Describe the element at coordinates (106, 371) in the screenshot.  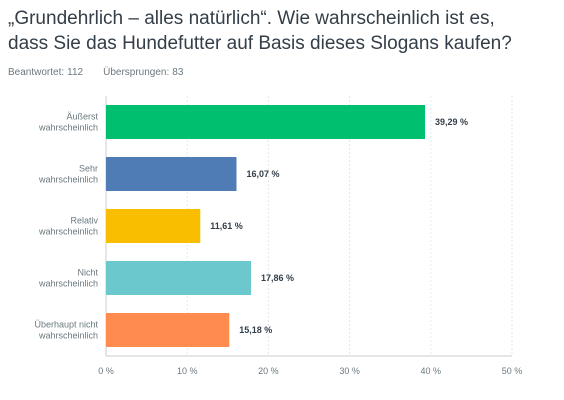
I see `x-tick-label: 0 %` at that location.